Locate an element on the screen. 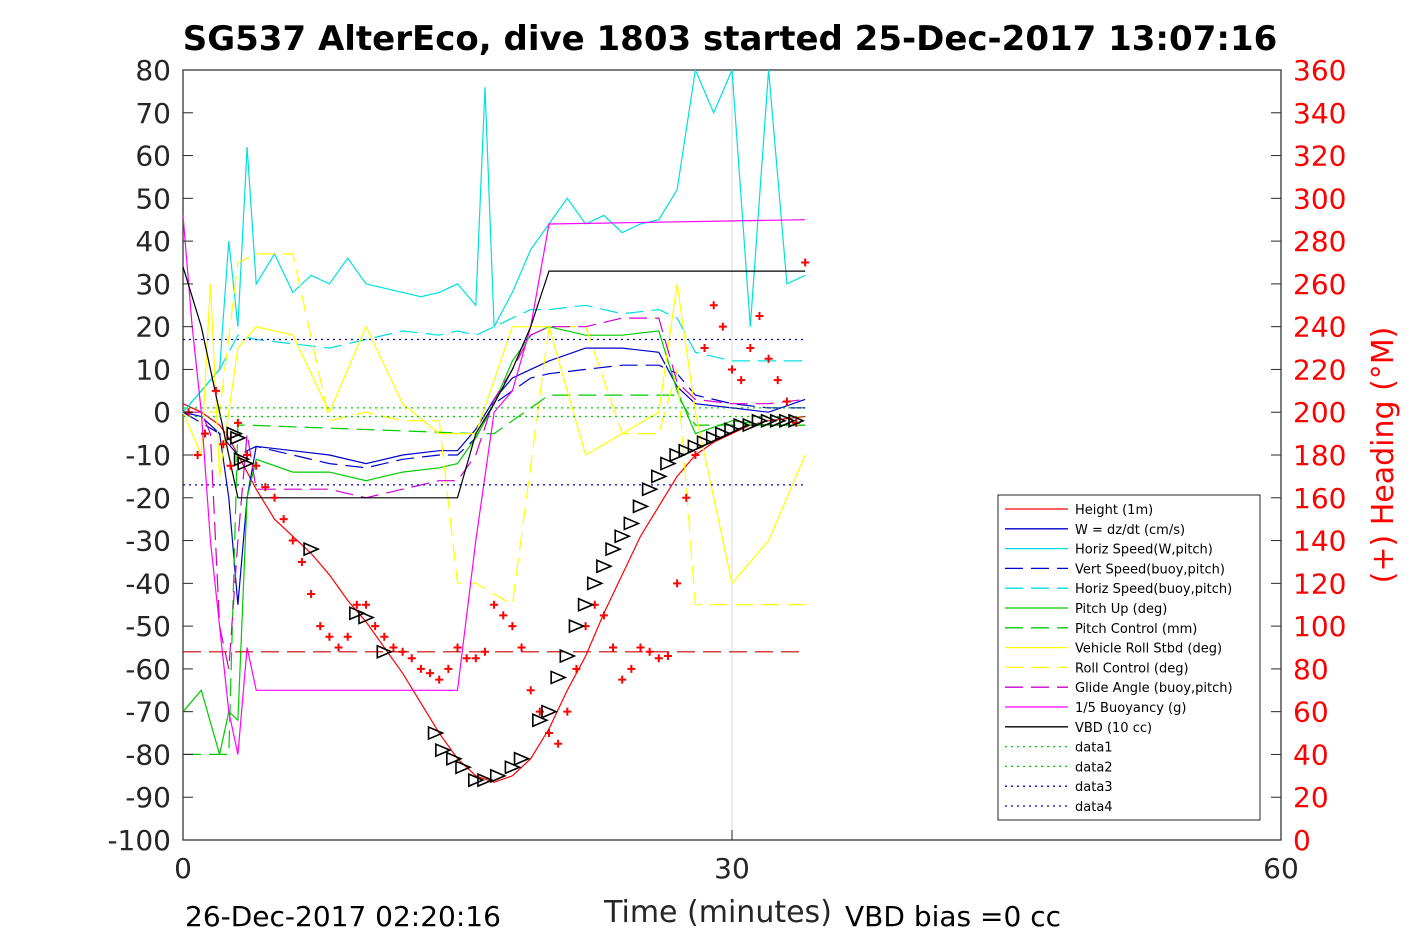  x-tick-label: 60 is located at coordinates (1281, 868).